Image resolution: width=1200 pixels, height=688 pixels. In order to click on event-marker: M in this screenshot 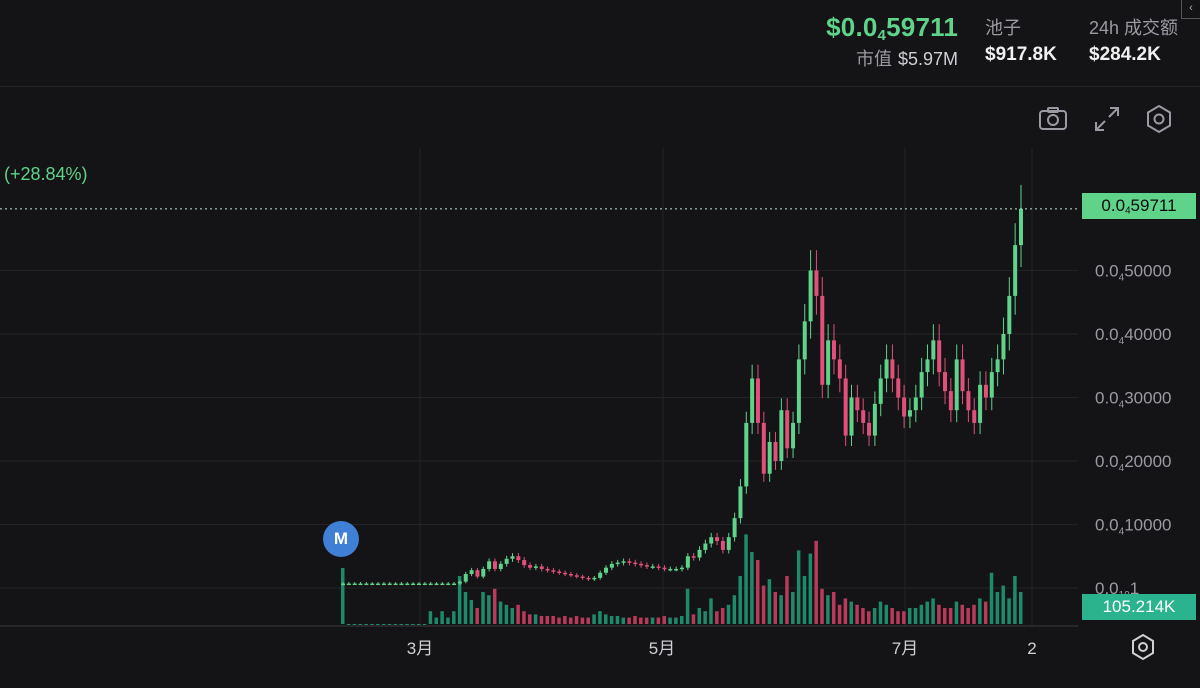, I will do `click(341, 539)`.